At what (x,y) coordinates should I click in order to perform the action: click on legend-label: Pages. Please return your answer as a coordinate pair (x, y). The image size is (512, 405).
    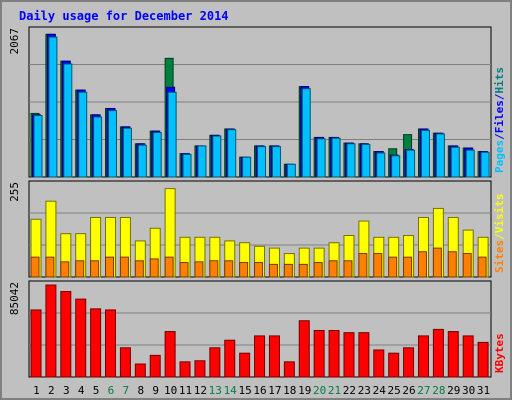
    Looking at the image, I should click on (499, 156).